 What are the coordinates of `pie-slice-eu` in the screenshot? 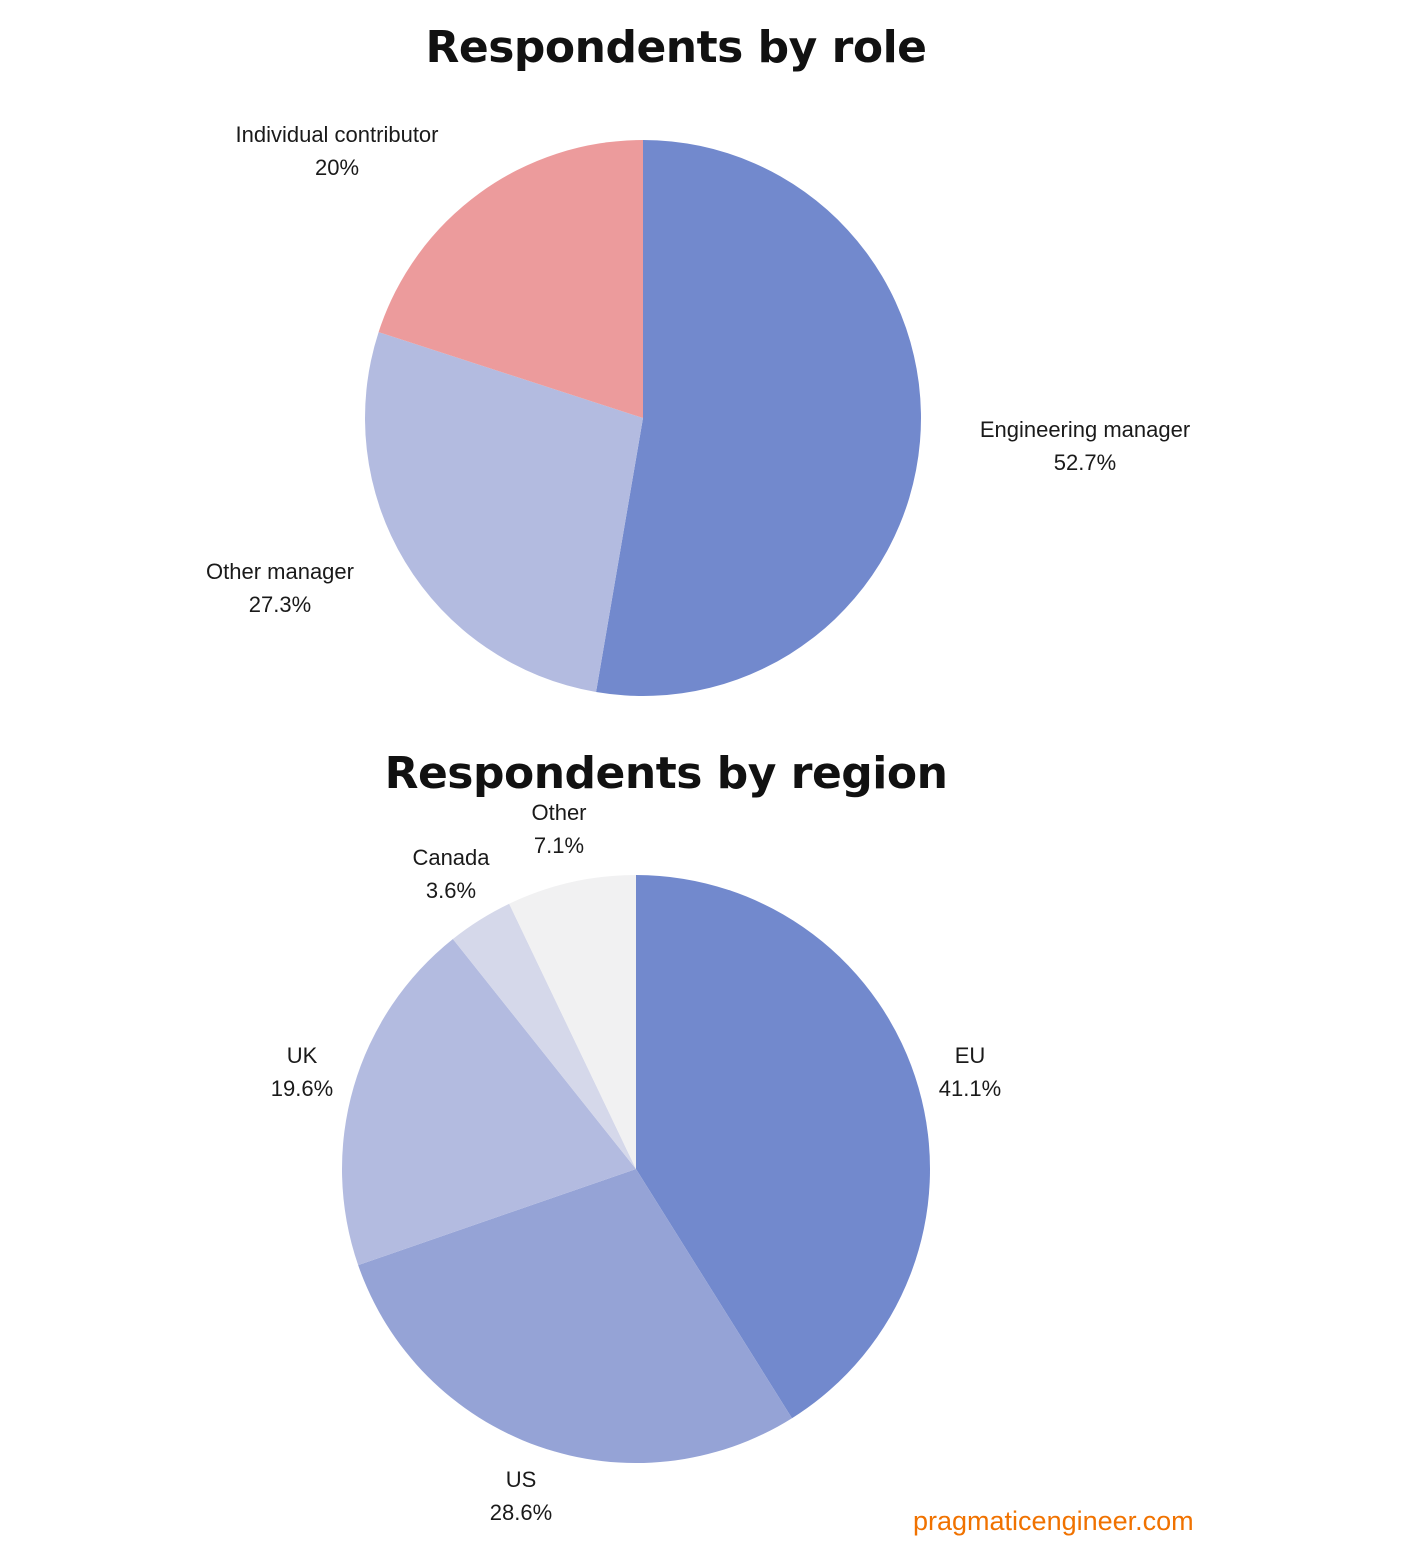 It's located at (783, 1147).